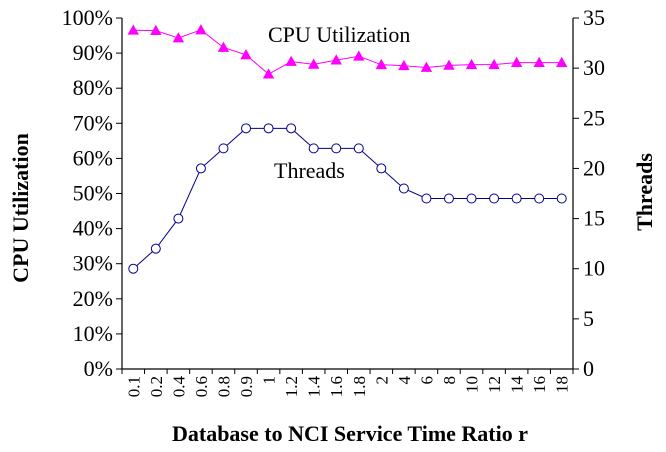 The width and height of the screenshot is (666, 452). Describe the element at coordinates (426, 380) in the screenshot. I see `x-tick-label: 6` at that location.